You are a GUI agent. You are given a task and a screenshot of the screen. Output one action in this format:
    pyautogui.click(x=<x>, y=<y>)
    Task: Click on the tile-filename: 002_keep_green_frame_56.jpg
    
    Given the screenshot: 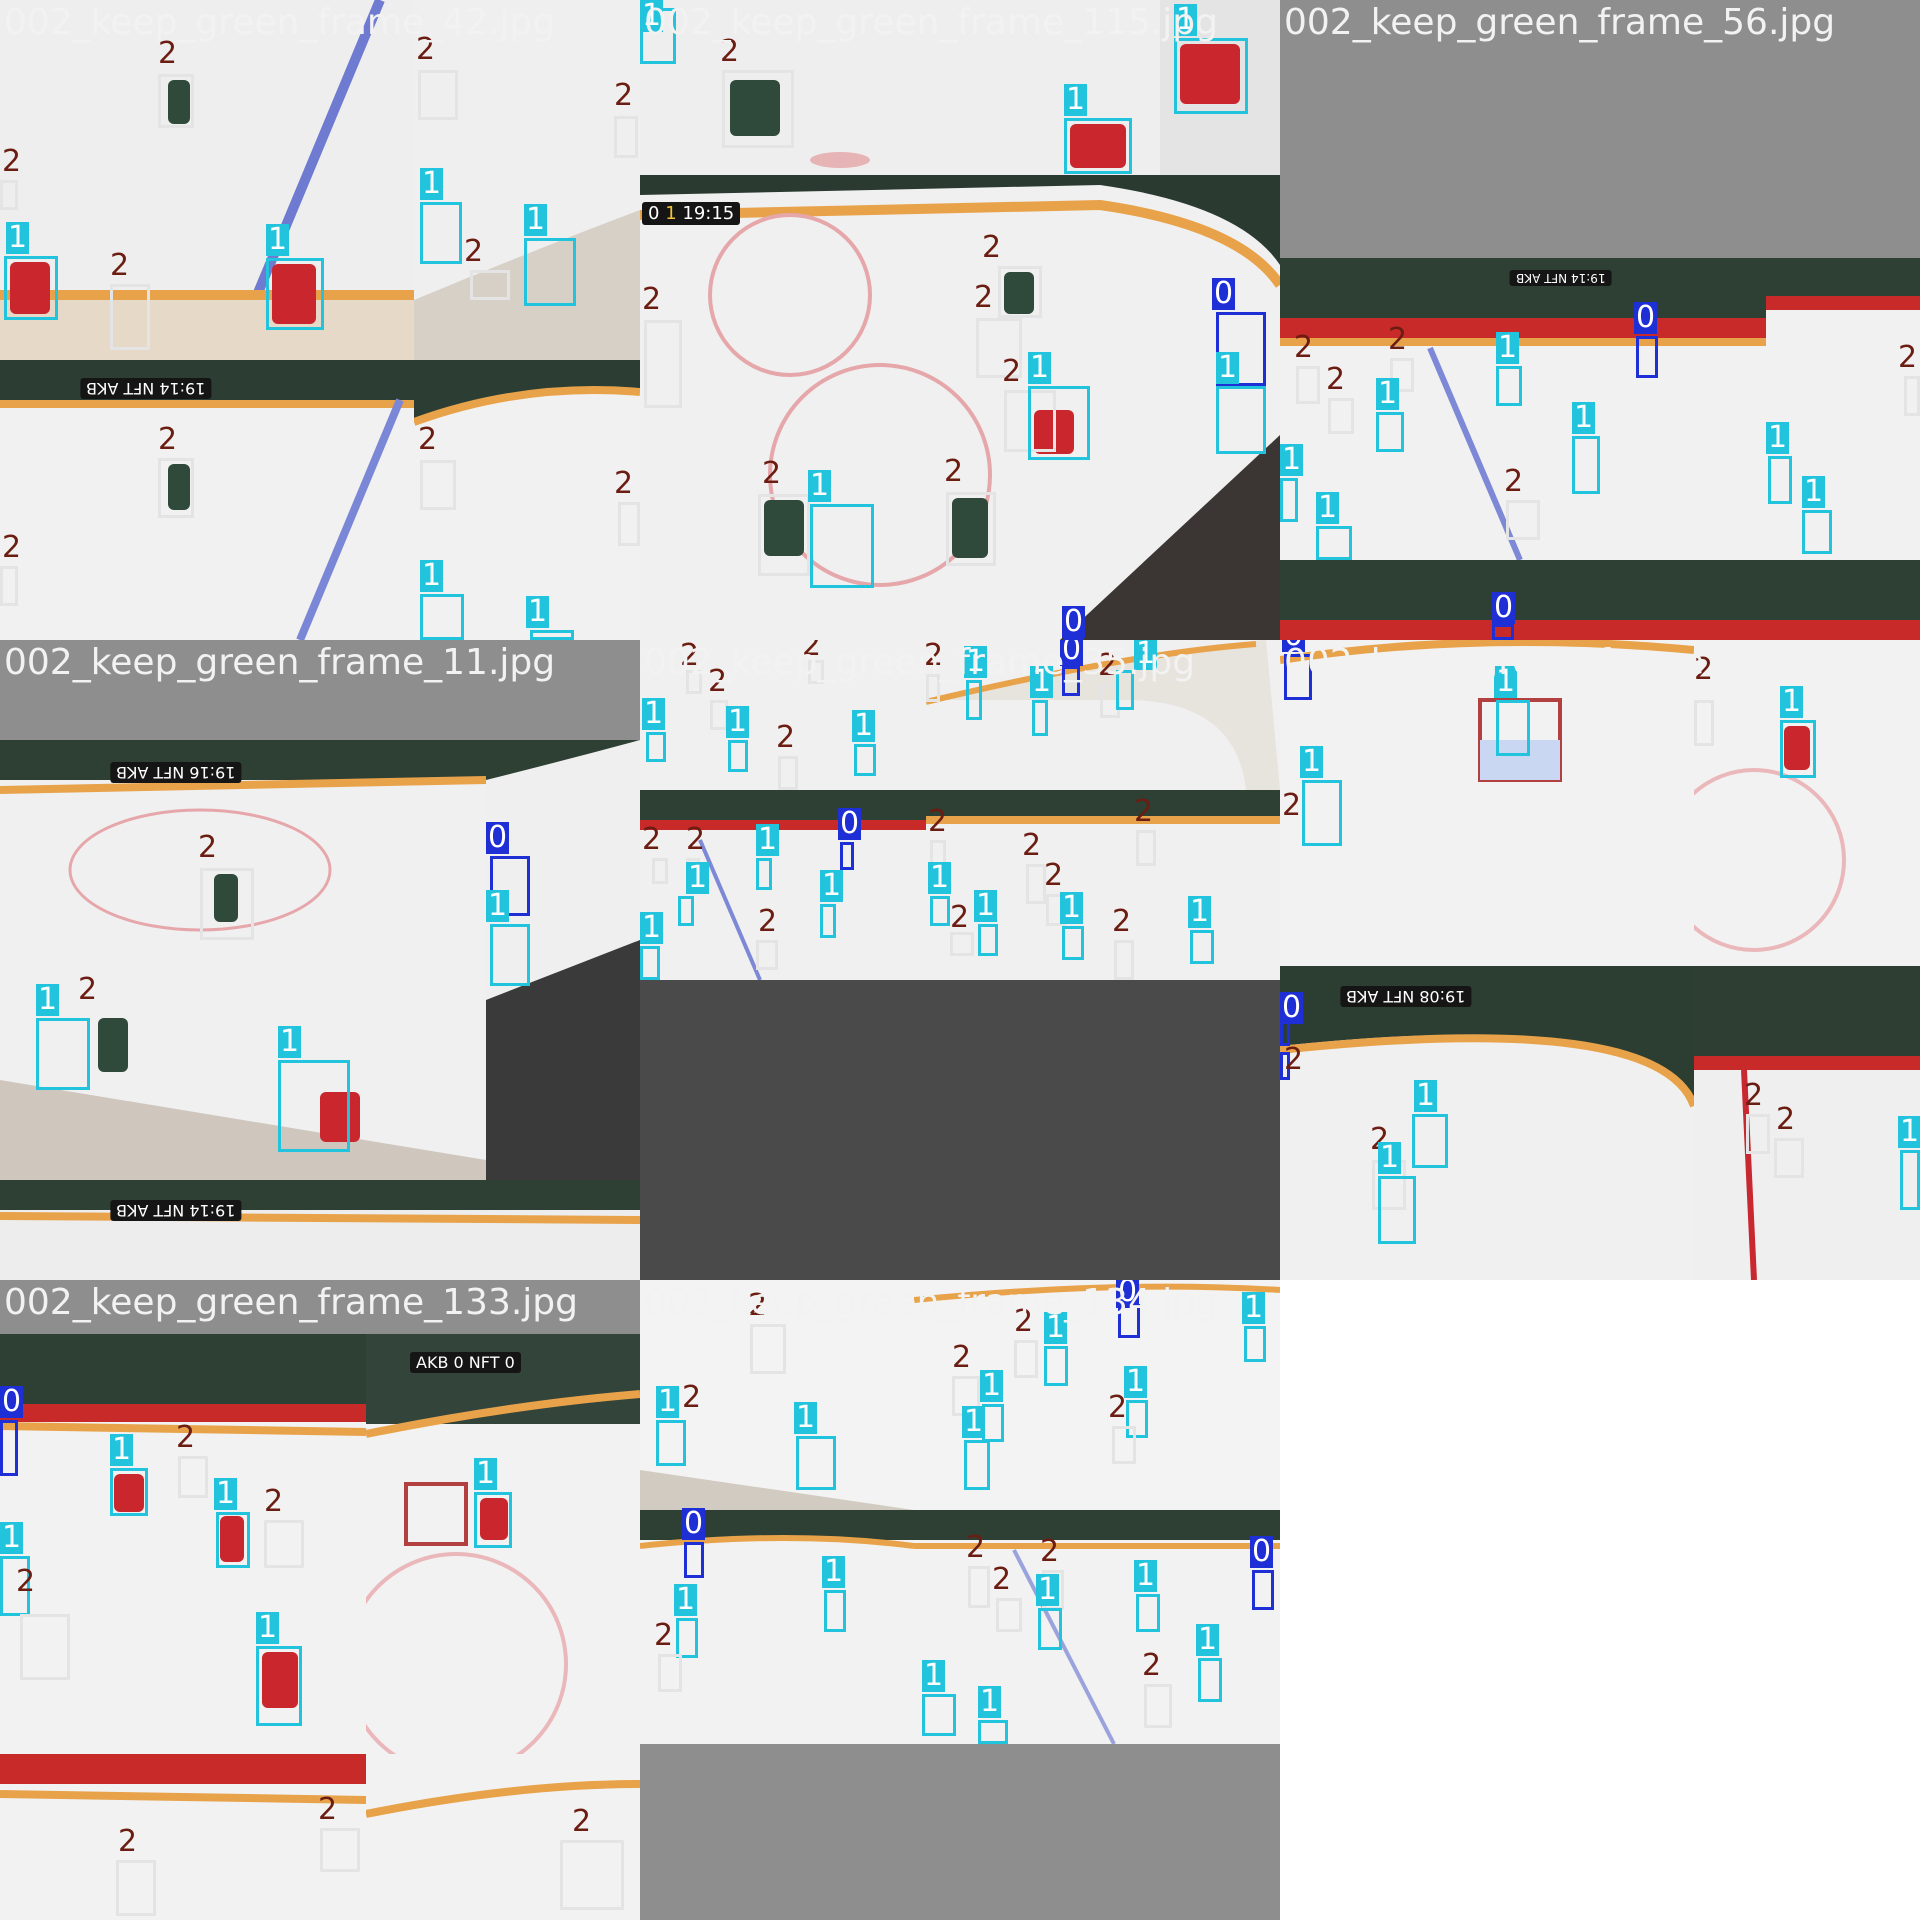 What is the action you would take?
    pyautogui.click(x=1560, y=22)
    